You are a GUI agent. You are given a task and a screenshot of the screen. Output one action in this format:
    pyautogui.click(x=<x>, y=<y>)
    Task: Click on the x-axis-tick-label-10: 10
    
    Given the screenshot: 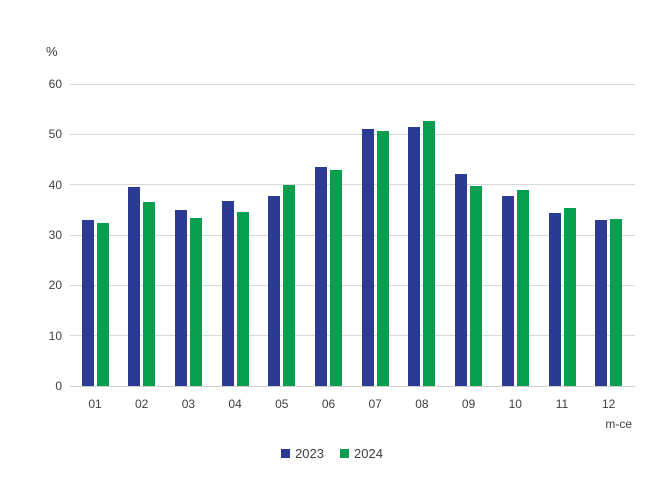 What is the action you would take?
    pyautogui.click(x=515, y=404)
    